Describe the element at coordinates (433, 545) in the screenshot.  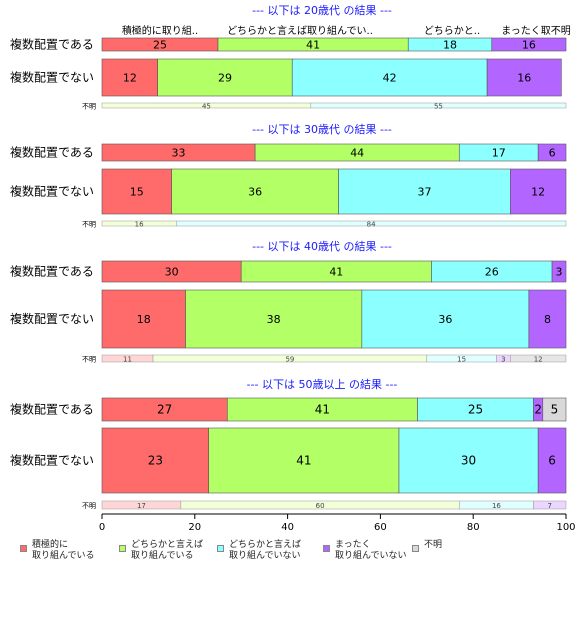
I see `legend-label-4: 不明` at that location.